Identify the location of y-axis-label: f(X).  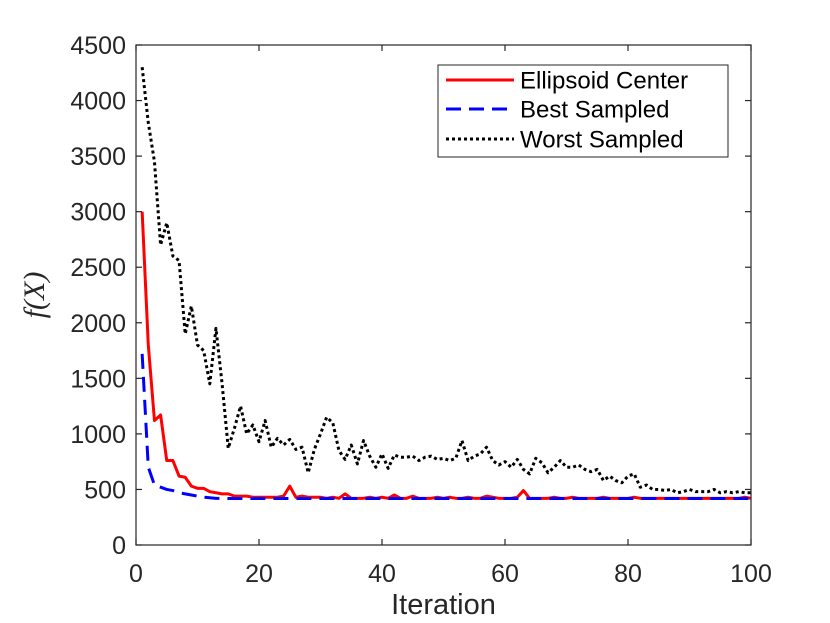
(34, 295).